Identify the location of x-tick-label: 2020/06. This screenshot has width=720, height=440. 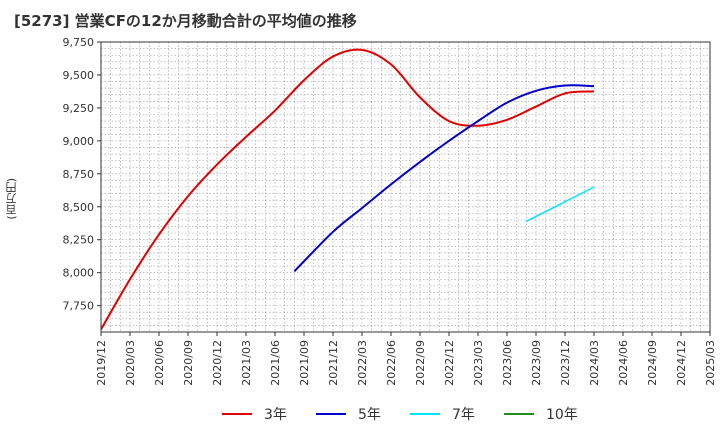
(159, 363).